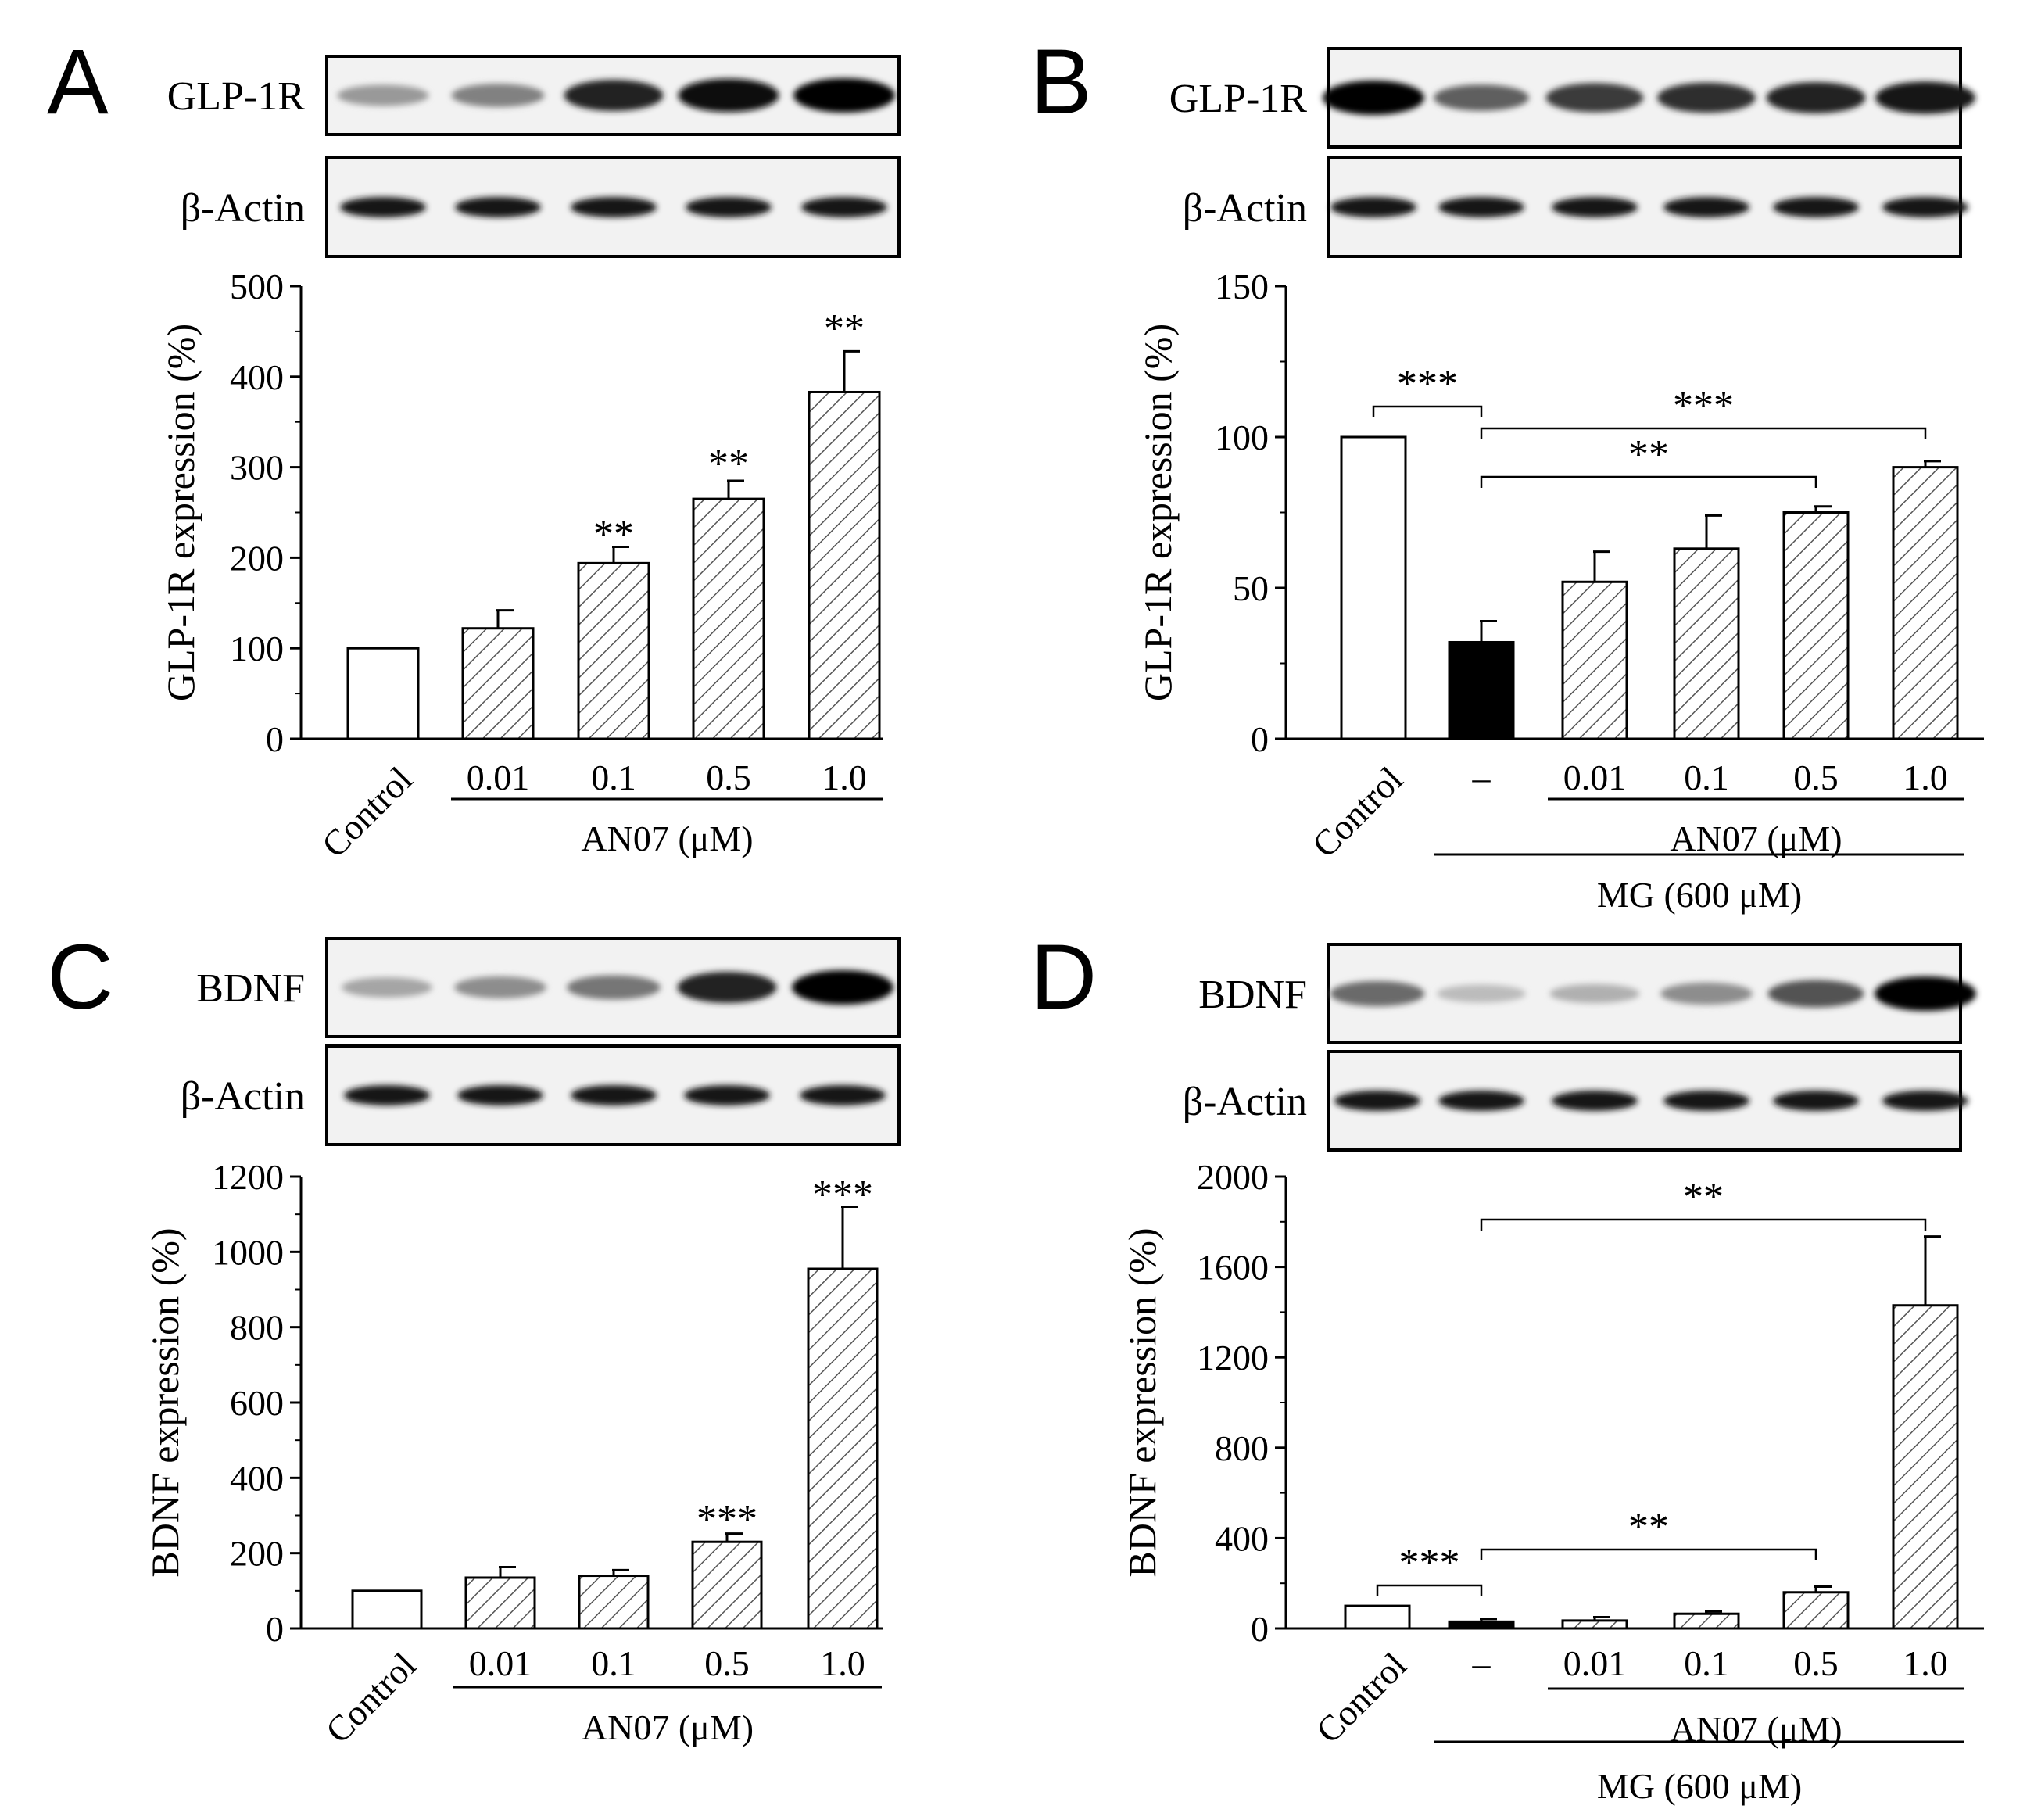 The width and height of the screenshot is (2034, 1820). What do you see at coordinates (1816, 777) in the screenshot?
I see `category-label: 0.5` at bounding box center [1816, 777].